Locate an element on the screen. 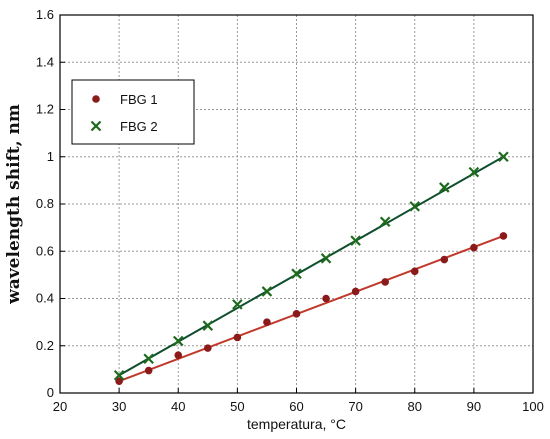  legend-label-series-2: FBG 2 is located at coordinates (139, 126).